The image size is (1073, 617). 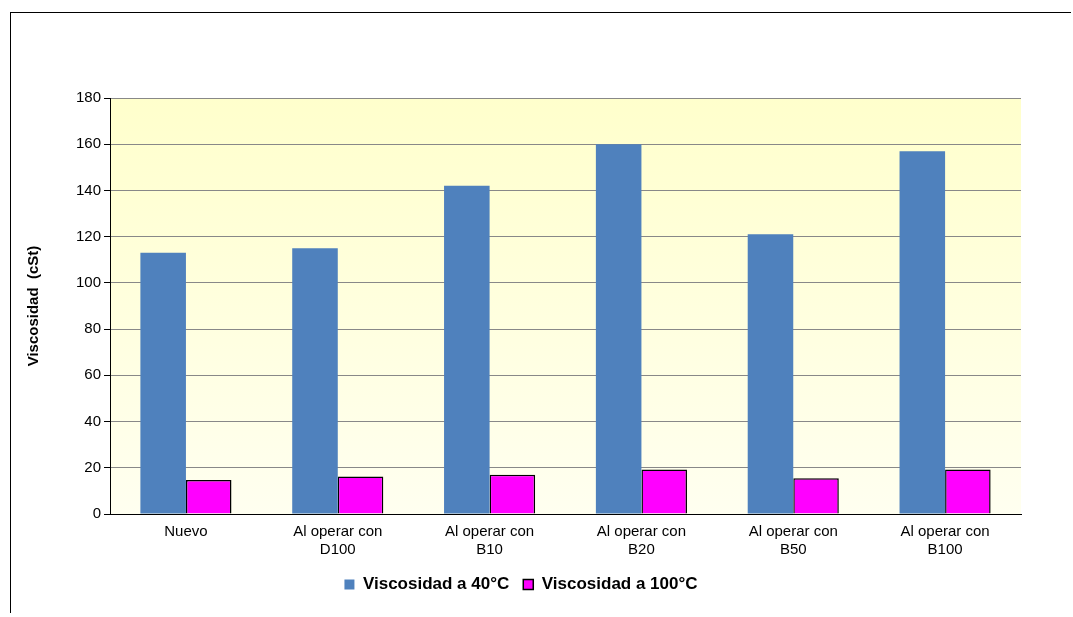 What do you see at coordinates (489, 540) in the screenshot?
I see `x-tick-label: Al operar con B10` at bounding box center [489, 540].